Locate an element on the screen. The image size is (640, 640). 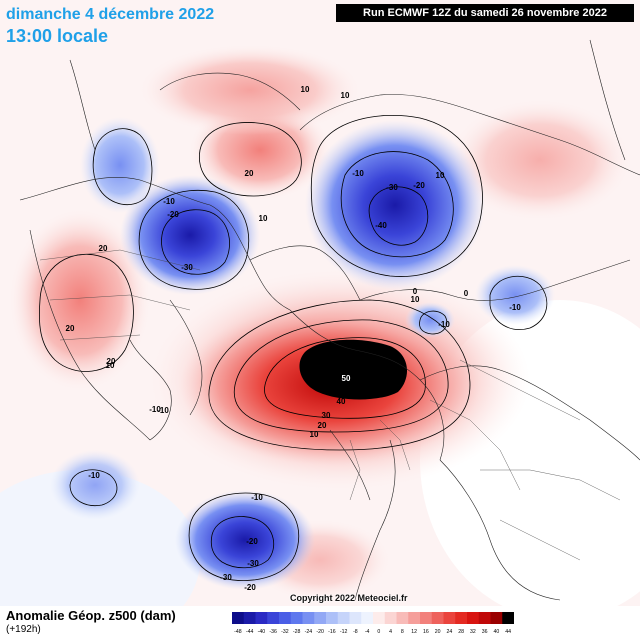
trough-arctic is located at coordinates (395, 205).